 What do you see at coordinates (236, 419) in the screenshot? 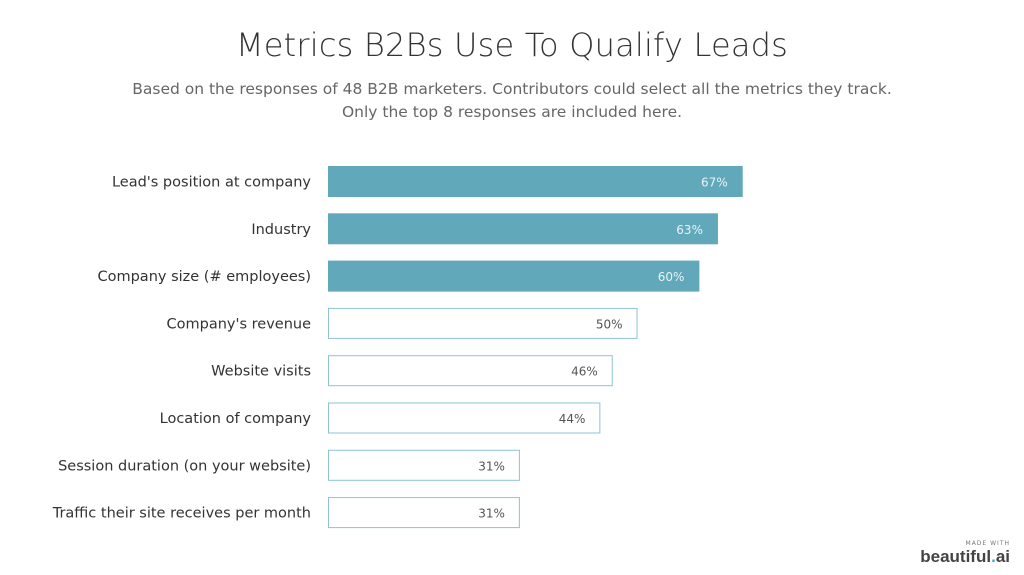
I see `category-label: Location of company` at bounding box center [236, 419].